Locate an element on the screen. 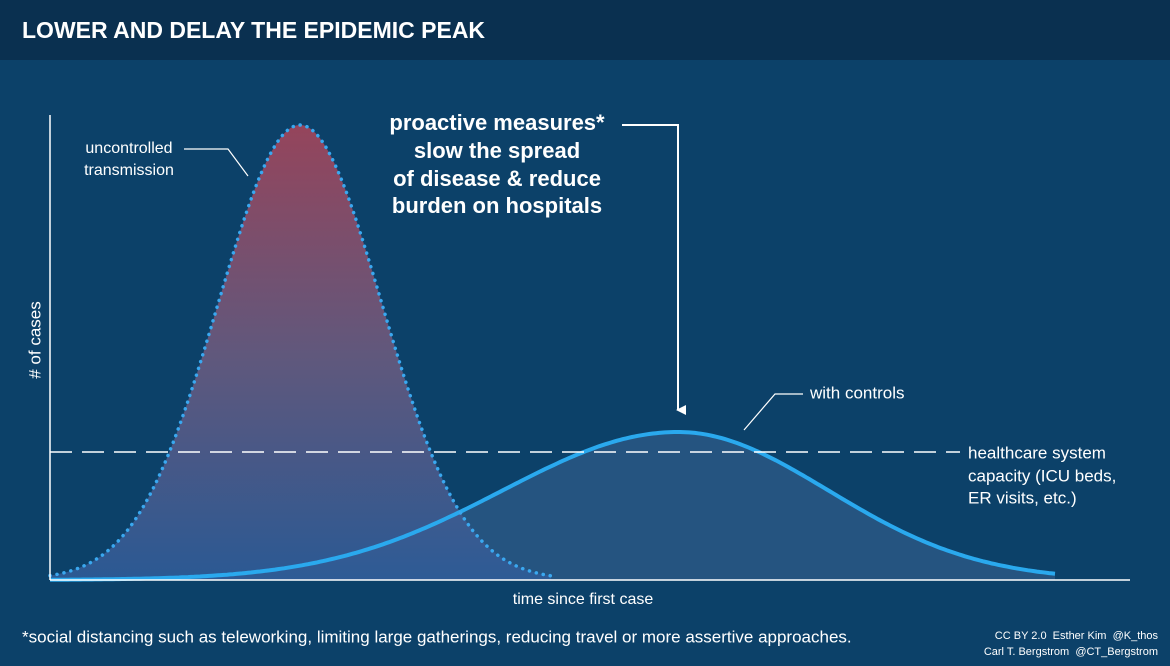 The image size is (1170, 666). credit: CC BY 2.0 Esther Kim @K_thos is located at coordinates (1077, 636).